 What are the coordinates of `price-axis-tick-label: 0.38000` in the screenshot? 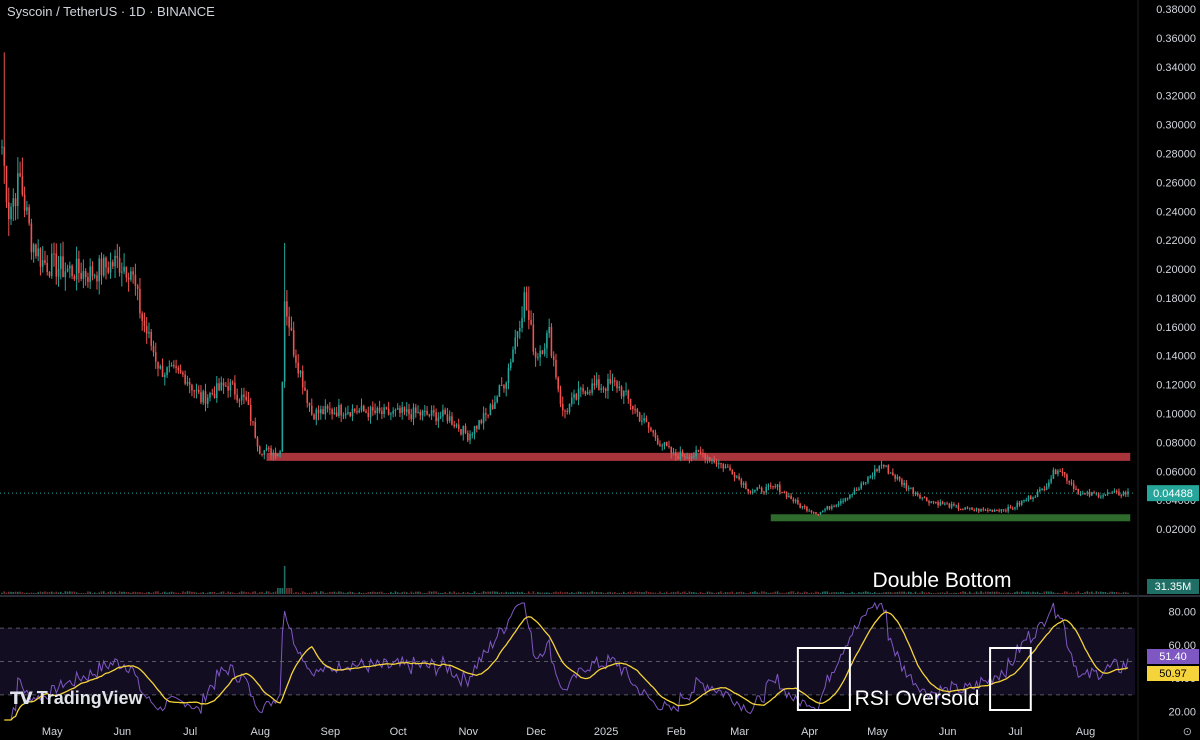 It's located at (1176, 10).